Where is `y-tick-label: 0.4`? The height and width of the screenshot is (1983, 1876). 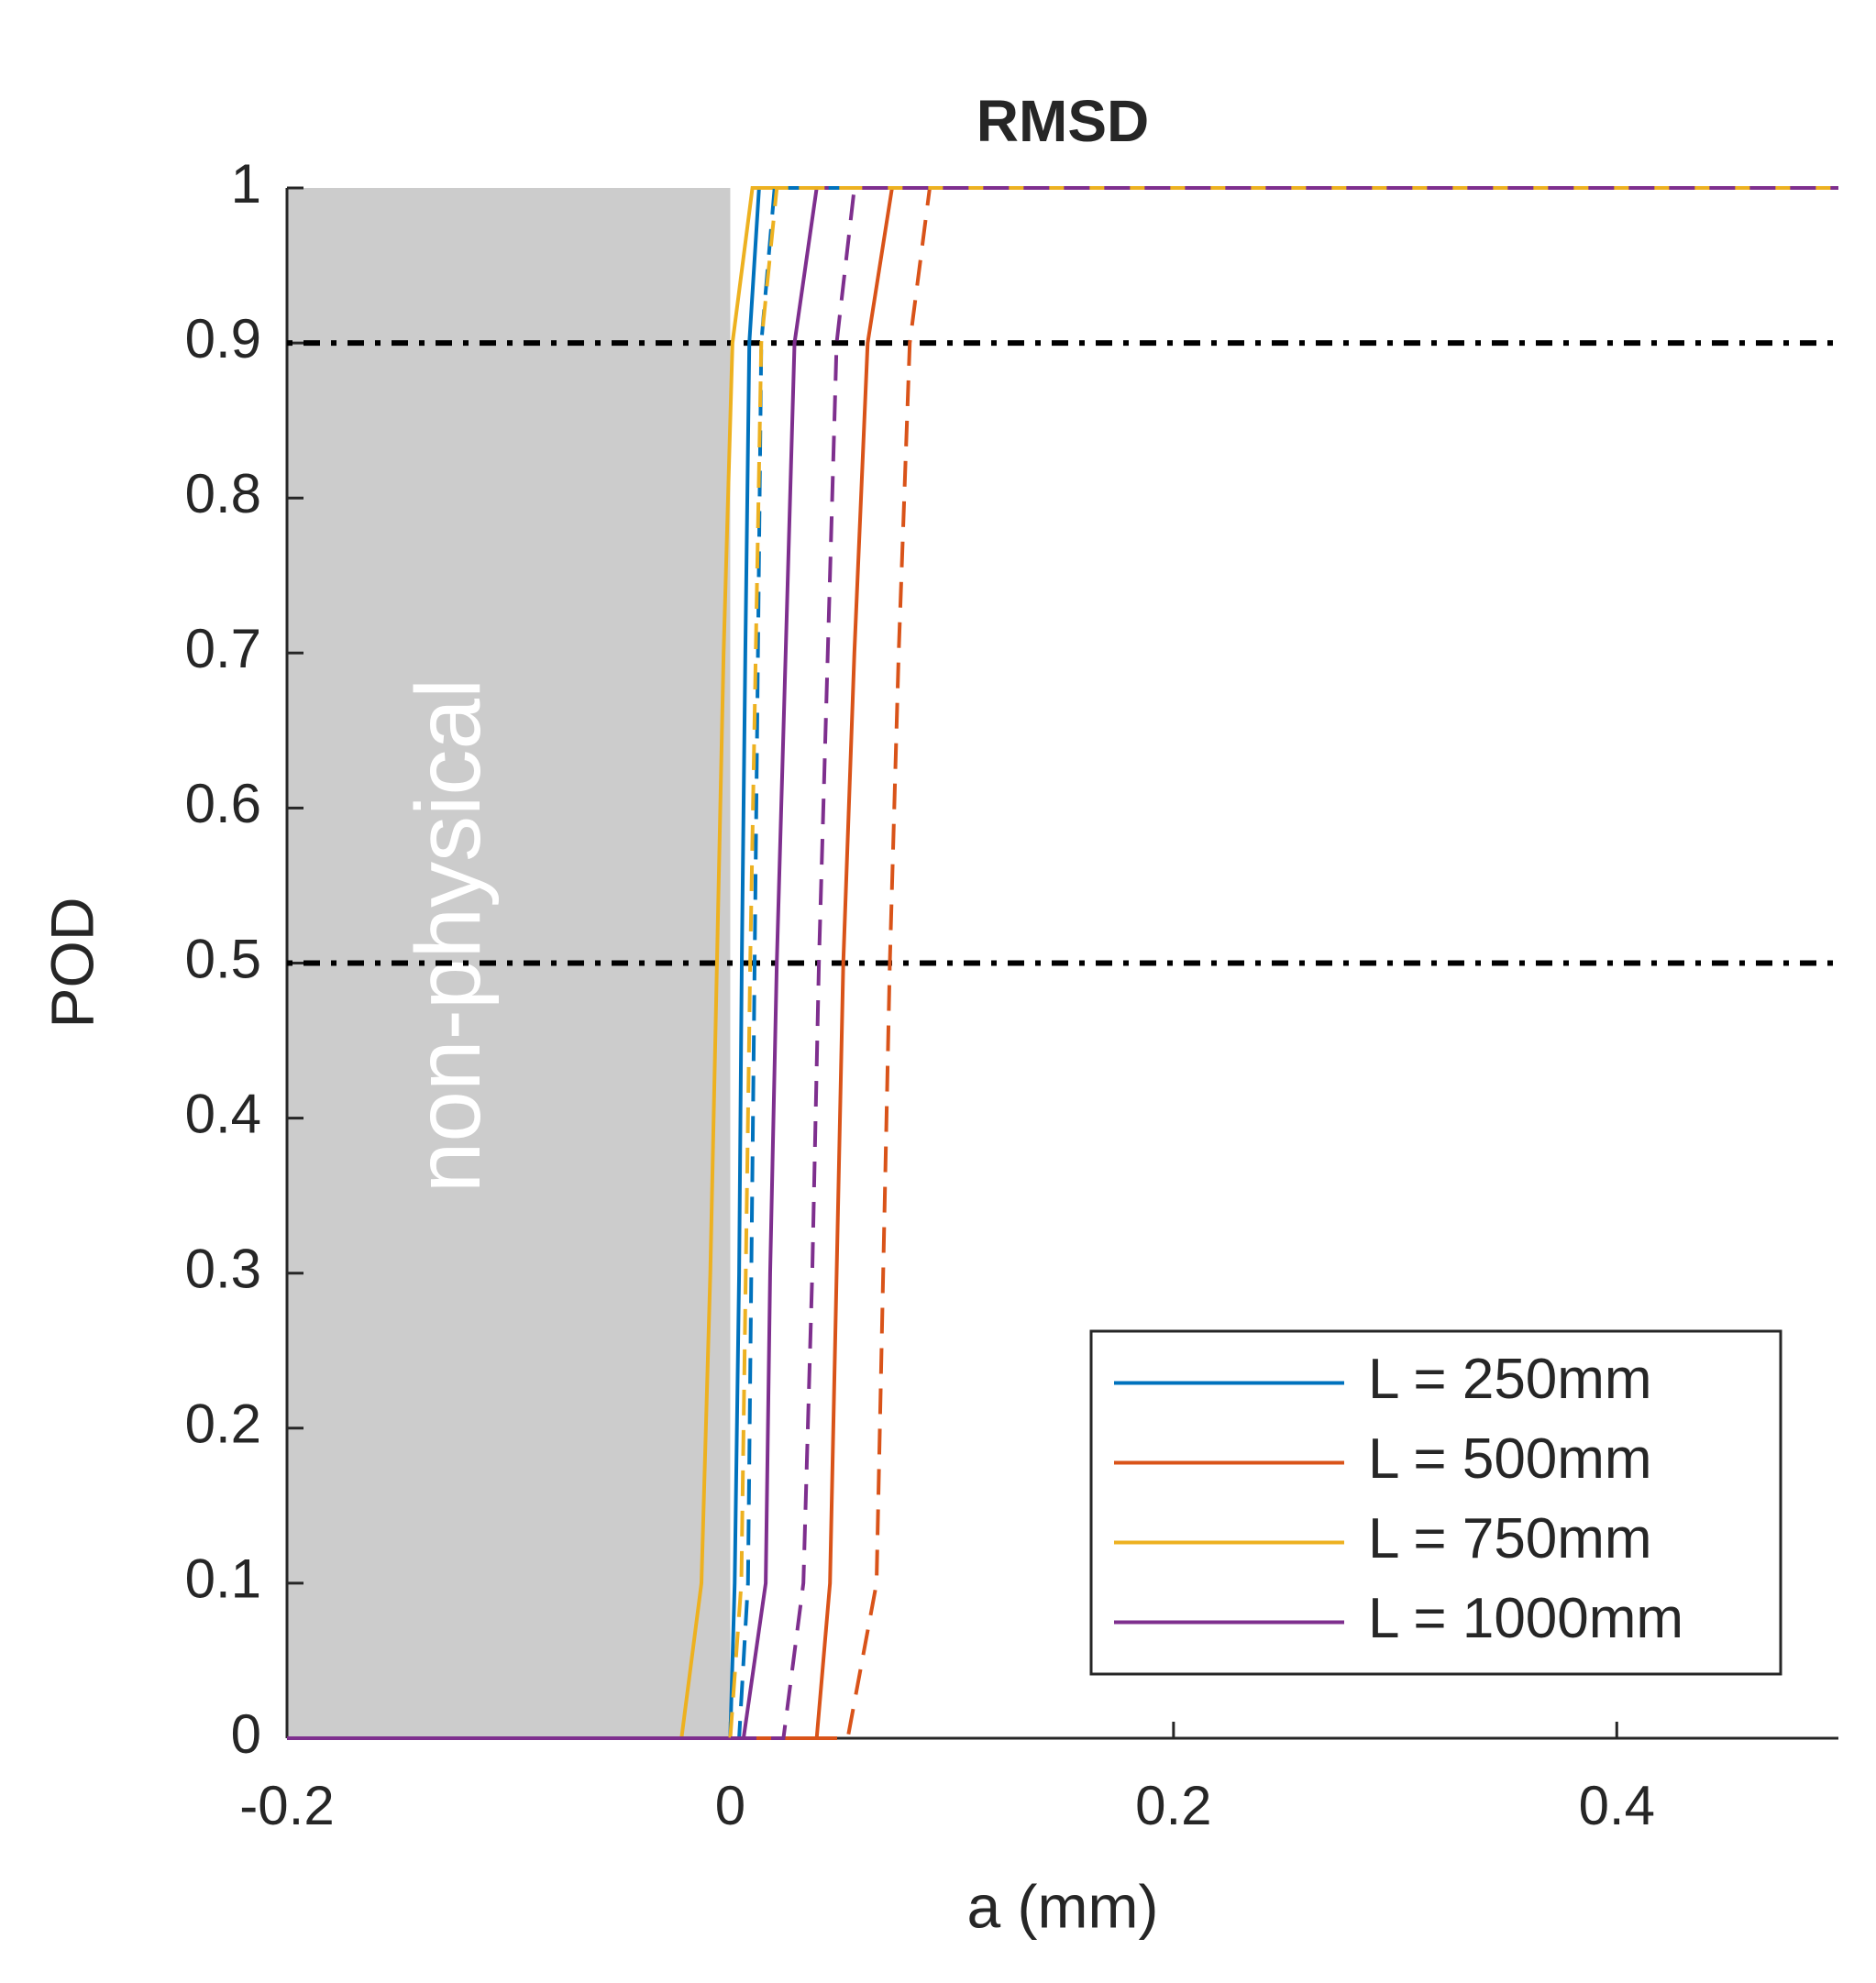 y-tick-label: 0.4 is located at coordinates (223, 1113).